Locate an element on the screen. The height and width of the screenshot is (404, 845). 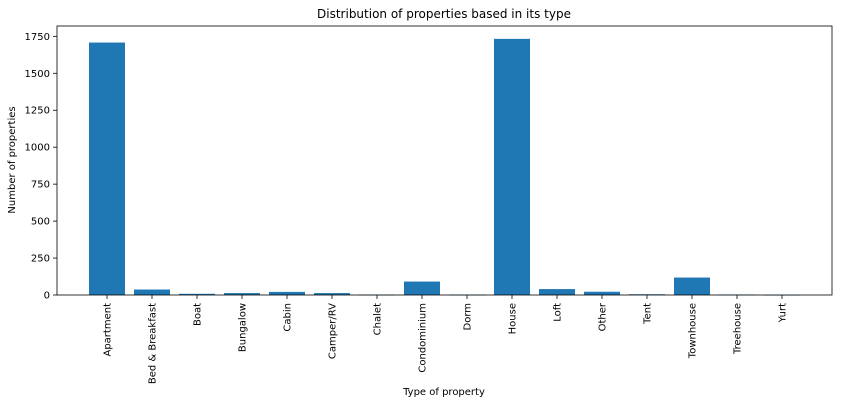
x-tick-label: House is located at coordinates (513, 318).